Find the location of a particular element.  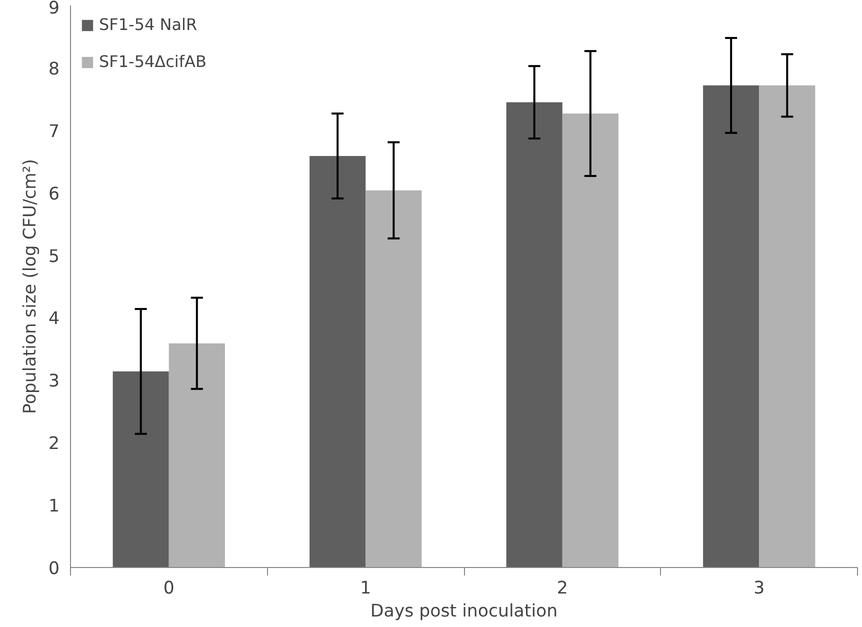

y-tick-label: 4 is located at coordinates (54, 319).